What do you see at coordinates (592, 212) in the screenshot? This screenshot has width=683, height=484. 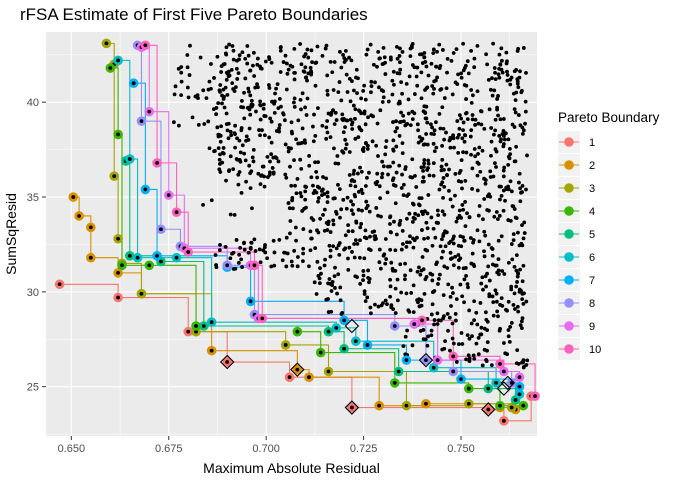 I see `legend-label: 4` at bounding box center [592, 212].